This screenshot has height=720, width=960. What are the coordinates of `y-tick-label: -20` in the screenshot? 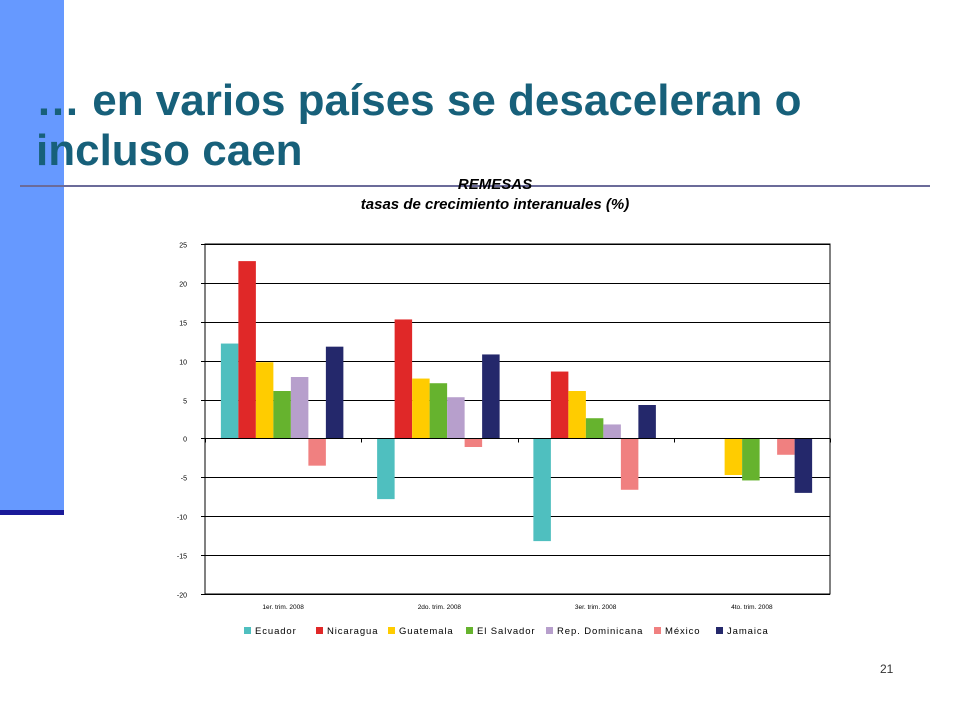 It's located at (182, 596).